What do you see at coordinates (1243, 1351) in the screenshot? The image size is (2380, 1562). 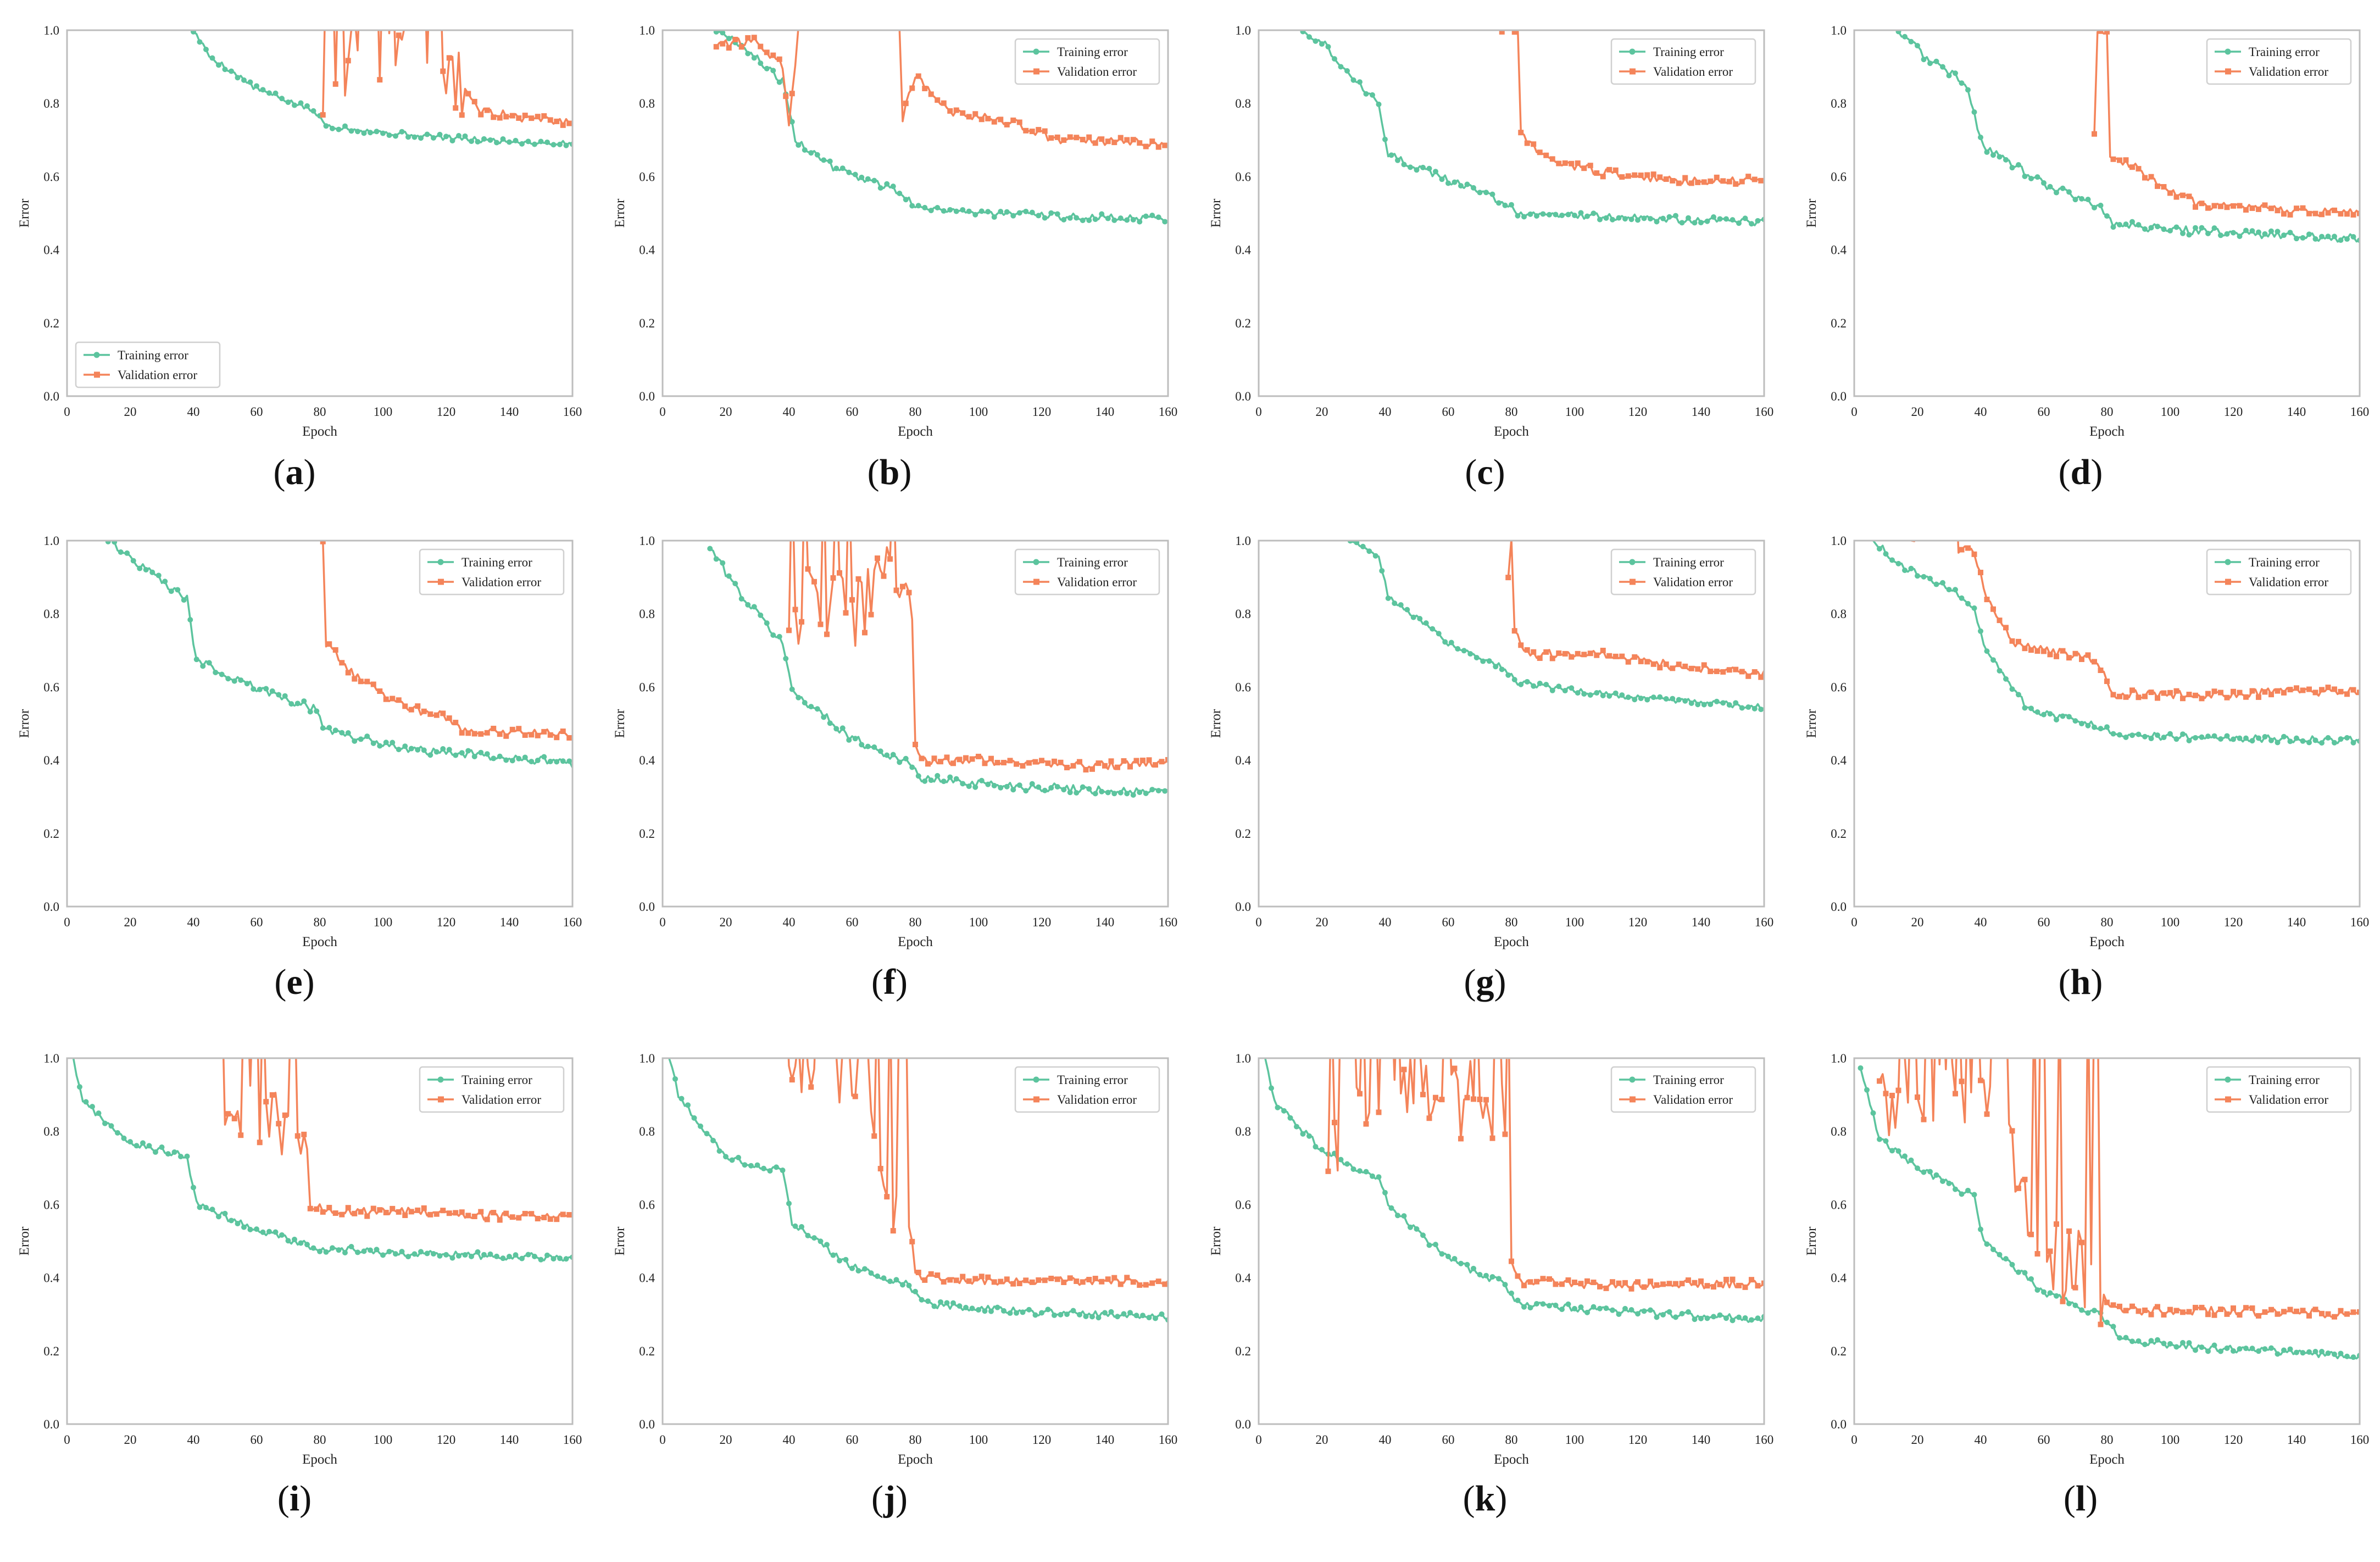 I see `y-tick-label: 0.2` at bounding box center [1243, 1351].